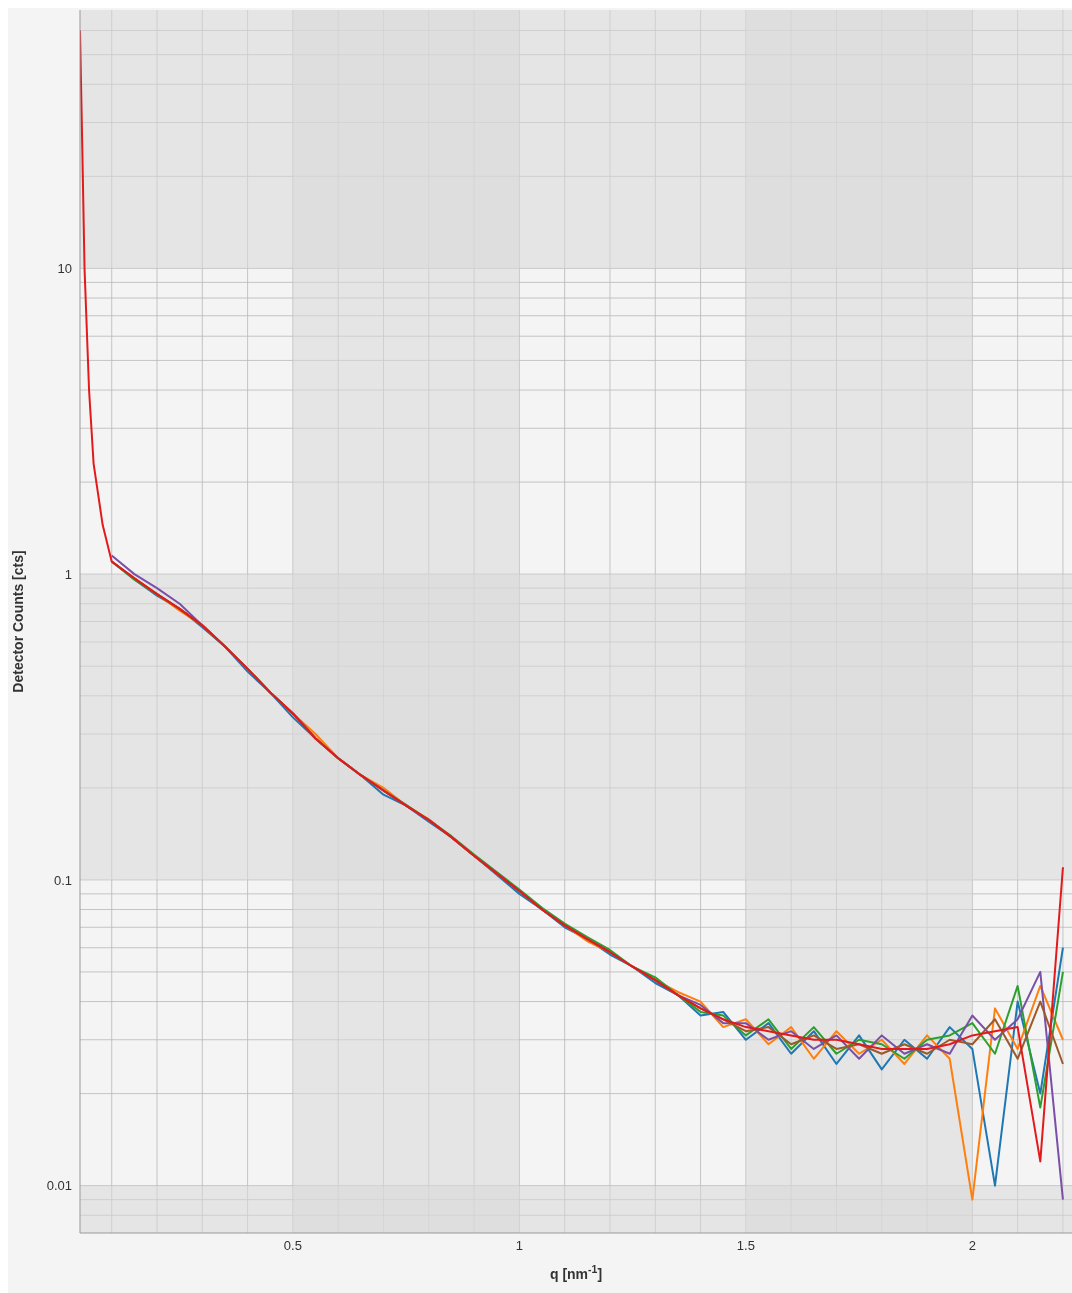  I want to click on x-axis-title: q [nm$^{-1}$], so click(576, 1272).